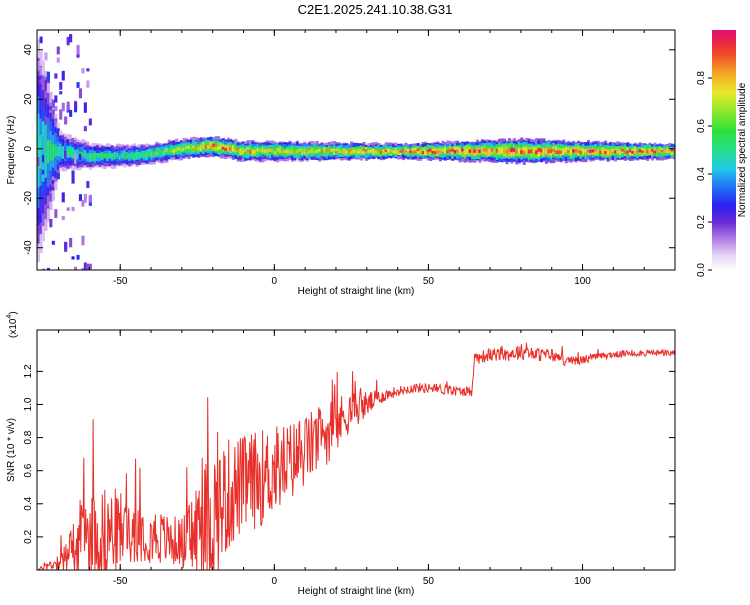  What do you see at coordinates (704, 174) in the screenshot?
I see `colorbar-axis: 0.0 0.2 0.4 0.6 0.8` at bounding box center [704, 174].